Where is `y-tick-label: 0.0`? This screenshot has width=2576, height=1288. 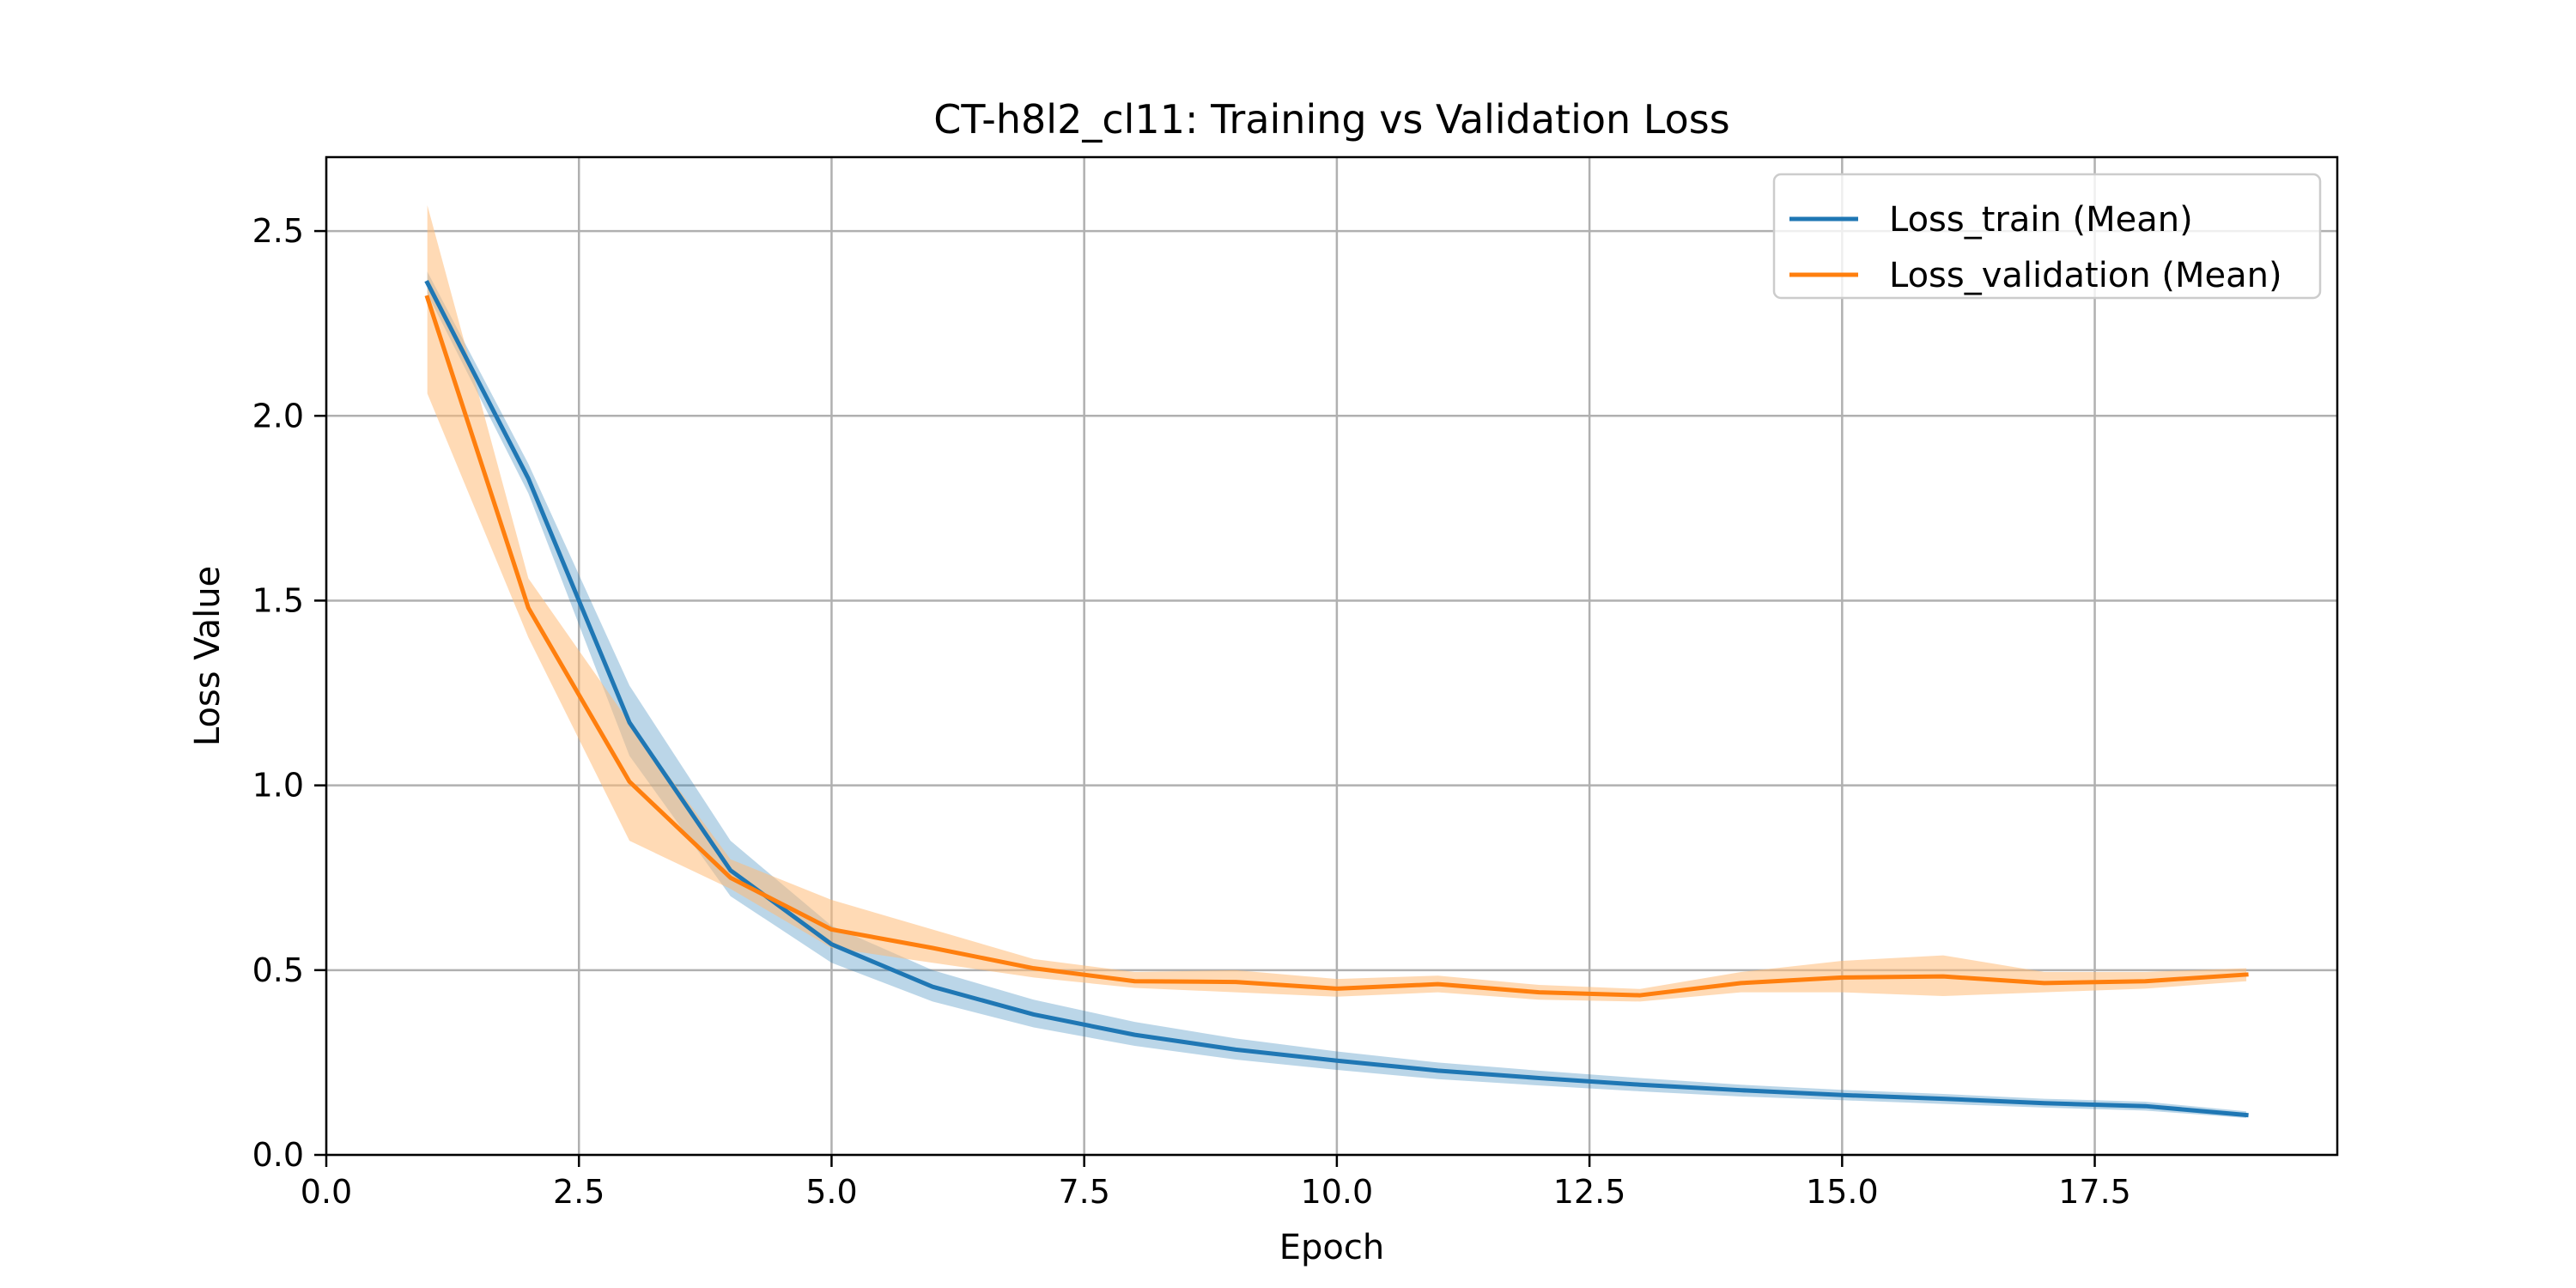 y-tick-label: 0.0 is located at coordinates (278, 1155).